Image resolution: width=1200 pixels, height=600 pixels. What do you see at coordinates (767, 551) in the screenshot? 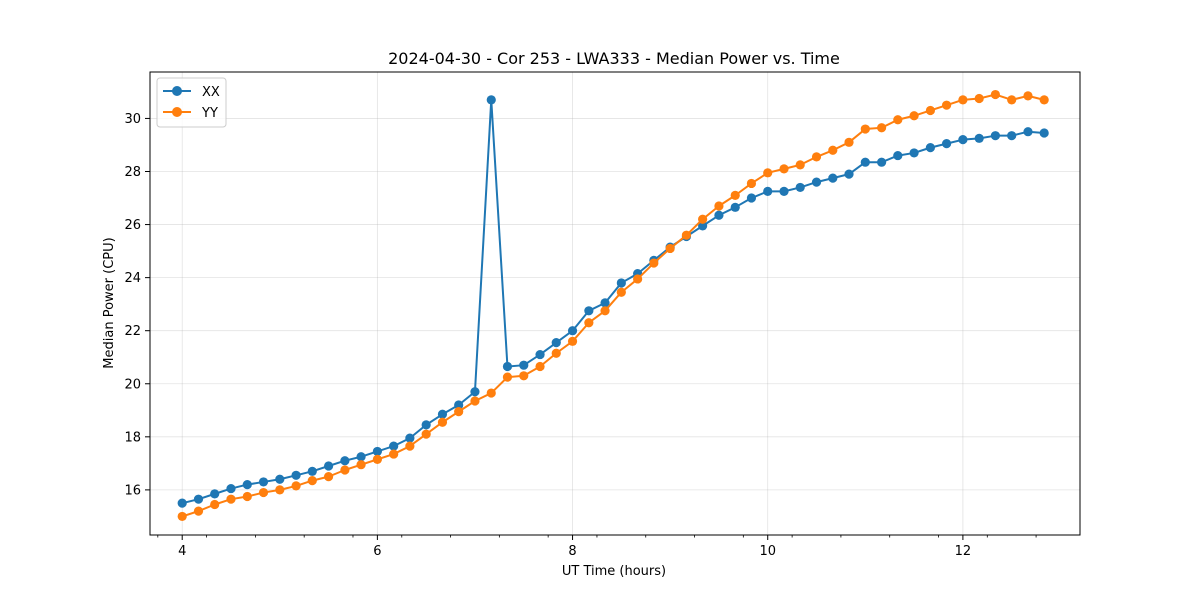
I see `x-tick-label: 10` at bounding box center [767, 551].